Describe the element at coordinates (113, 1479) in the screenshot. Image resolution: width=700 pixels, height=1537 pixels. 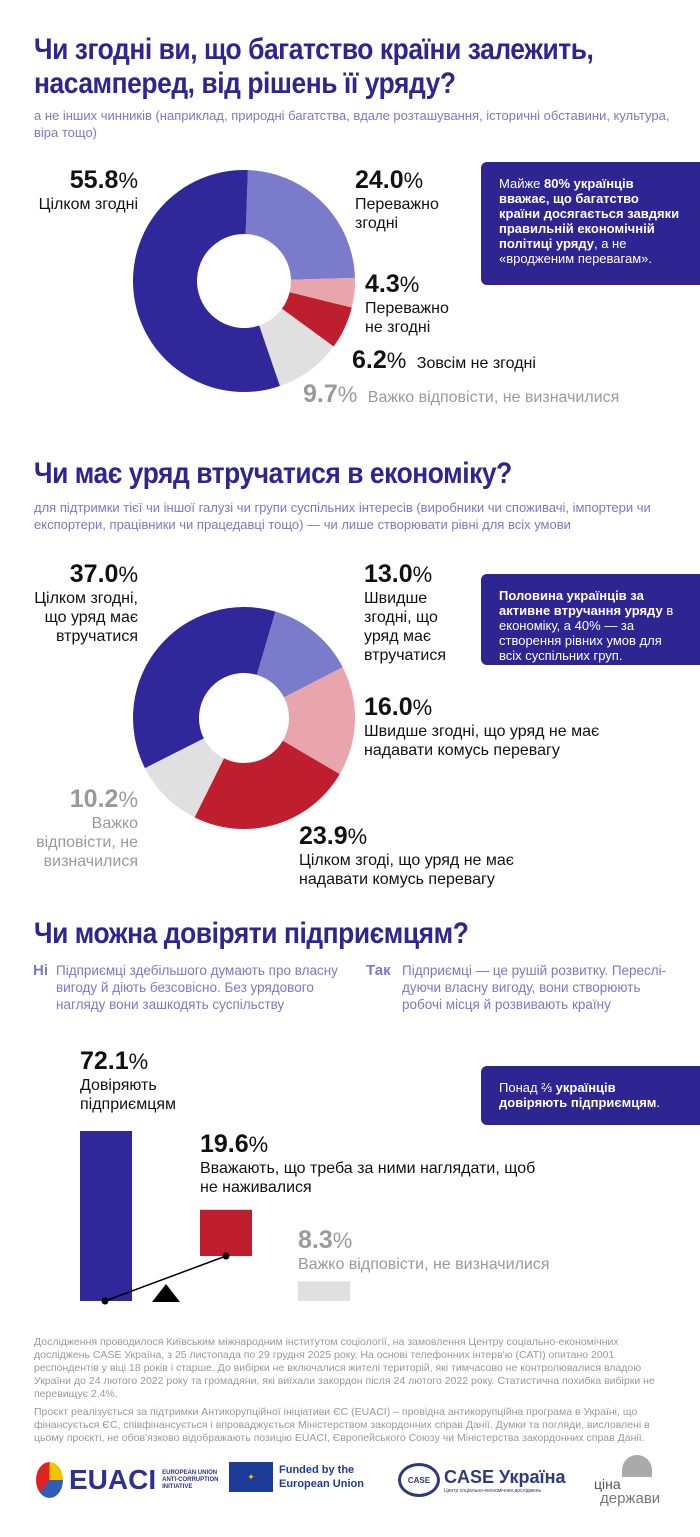
I see `euaci-wordmark: EUACI` at that location.